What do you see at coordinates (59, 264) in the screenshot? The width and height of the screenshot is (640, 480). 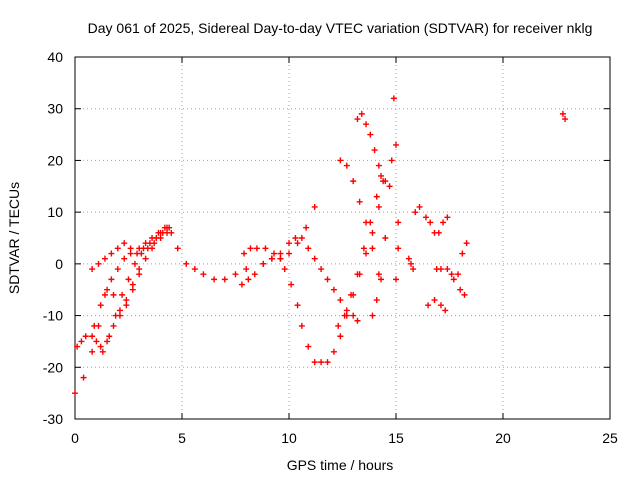 I see `y-tick-label: 0` at bounding box center [59, 264].